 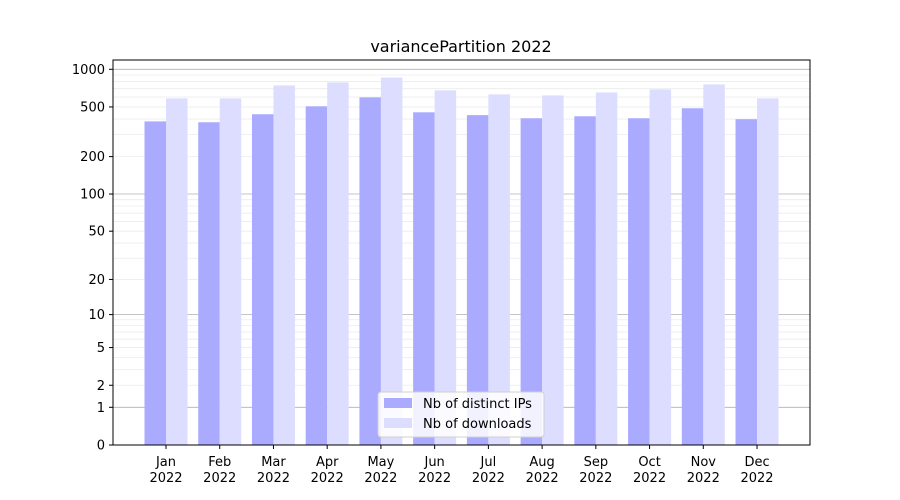 I want to click on y-axis: 0 1 2 5 10 20 50 100 200 500 1000, so click(x=92, y=258).